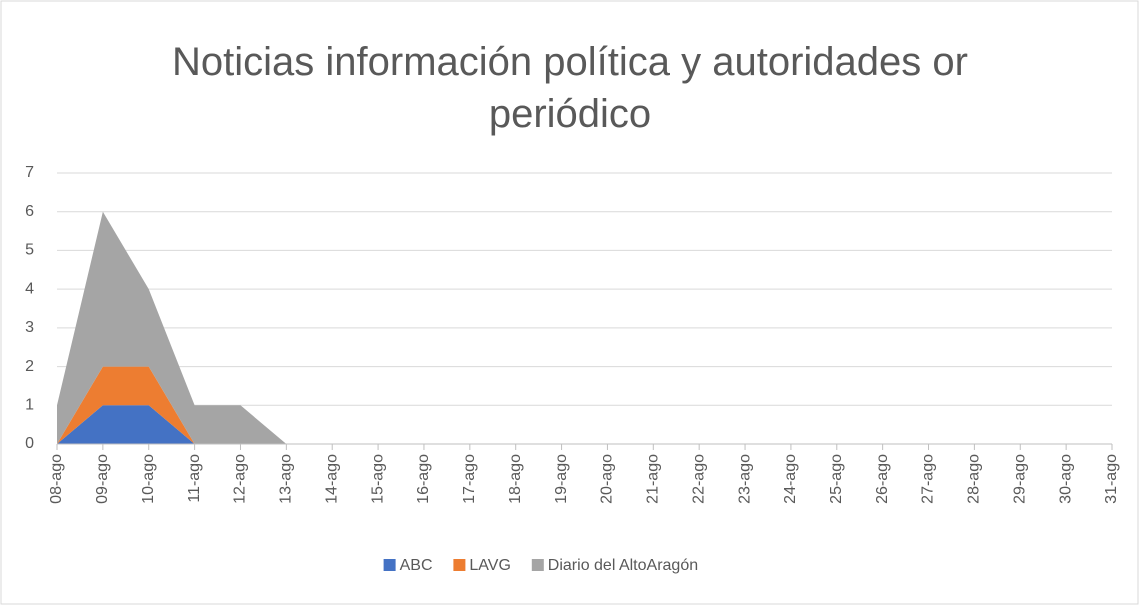 Image resolution: width=1140 pixels, height=606 pixels. What do you see at coordinates (607, 479) in the screenshot?
I see `x-tick-label: 20-ago` at bounding box center [607, 479].